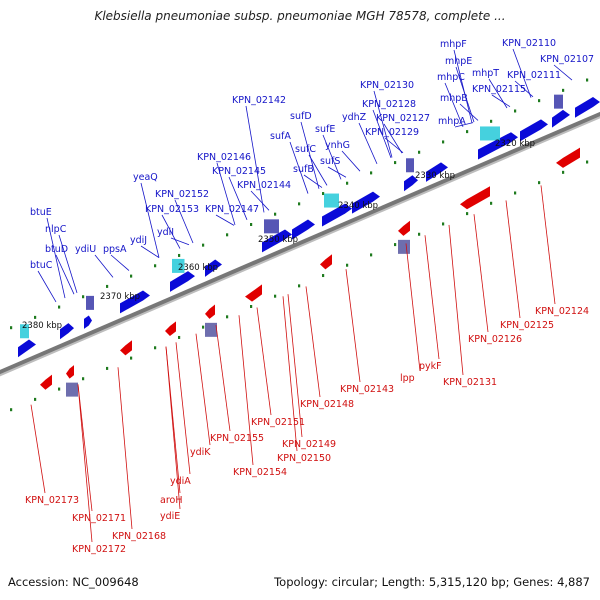  What do you see at coordinates (120, 297) in the screenshot?
I see `scale-tick-label: 2370 kbp` at bounding box center [120, 297].